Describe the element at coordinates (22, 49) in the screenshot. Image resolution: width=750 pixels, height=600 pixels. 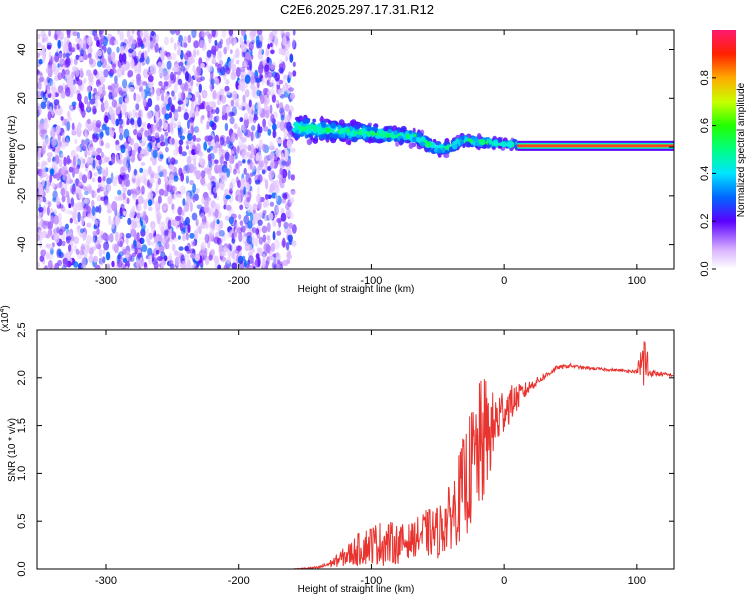
I see `y-tick-label: 40` at that location.